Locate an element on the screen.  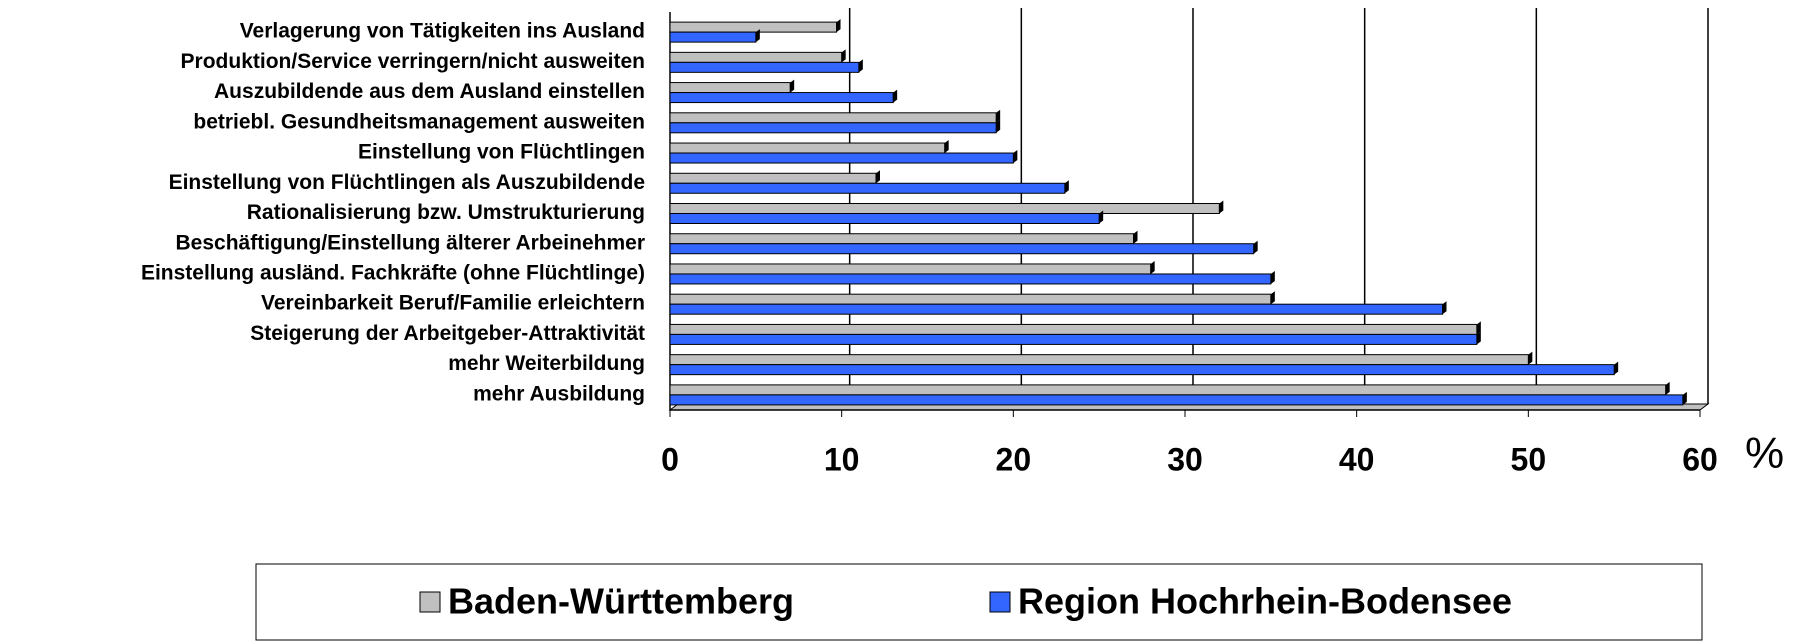
x-tick-label: 20 is located at coordinates (1014, 459).